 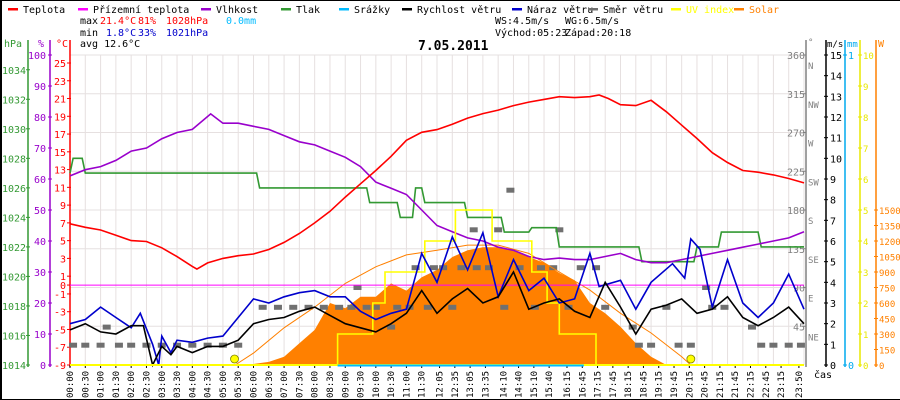 What do you see at coordinates (796, 95) in the screenshot?
I see `direction-tick-label: 315` at bounding box center [796, 95].